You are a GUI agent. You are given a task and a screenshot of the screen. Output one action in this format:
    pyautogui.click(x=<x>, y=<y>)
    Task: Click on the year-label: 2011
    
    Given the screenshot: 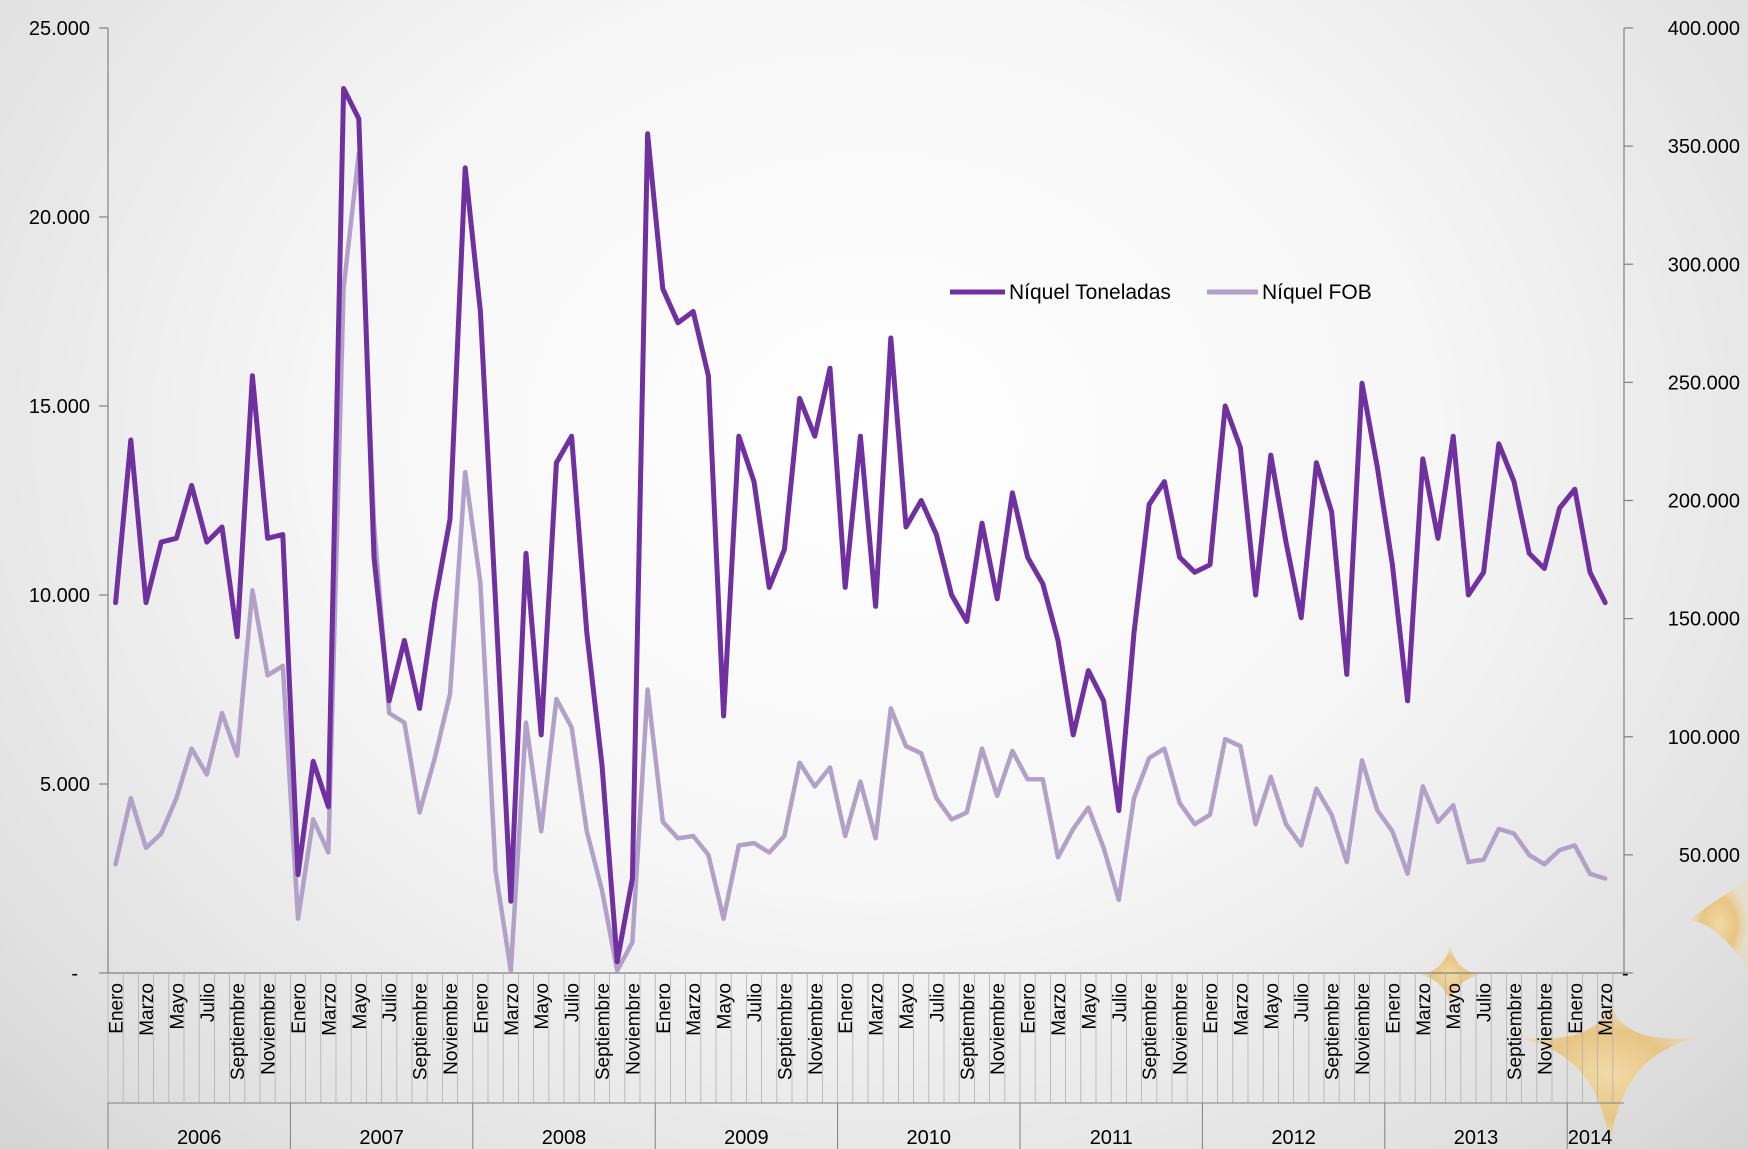 What is the action you would take?
    pyautogui.click(x=1111, y=1138)
    